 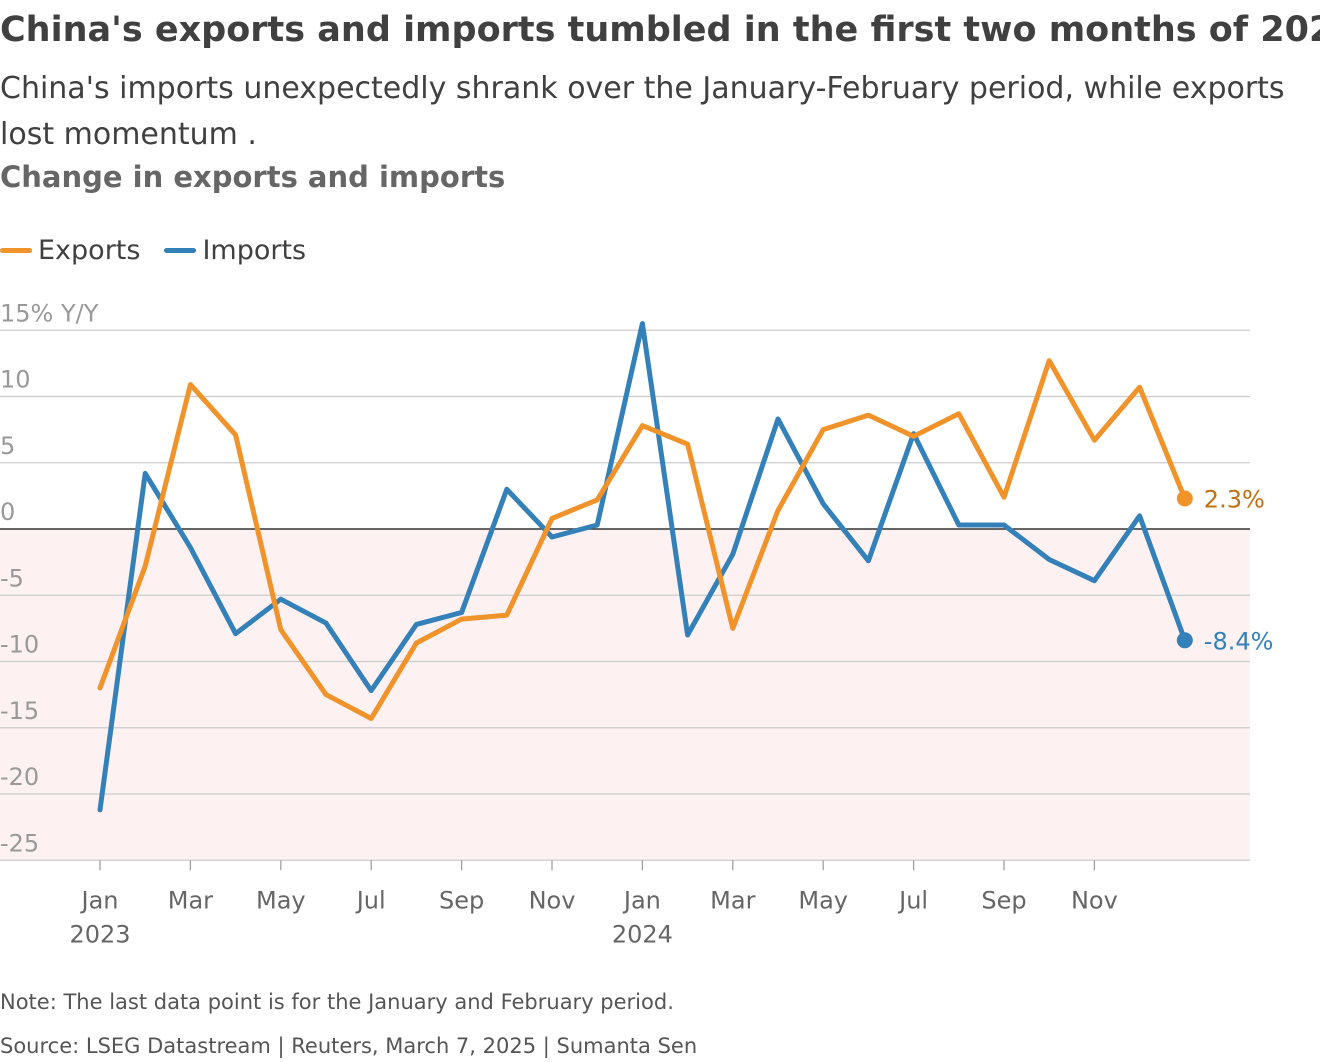 I want to click on y-tick-label: -10, so click(x=19, y=645).